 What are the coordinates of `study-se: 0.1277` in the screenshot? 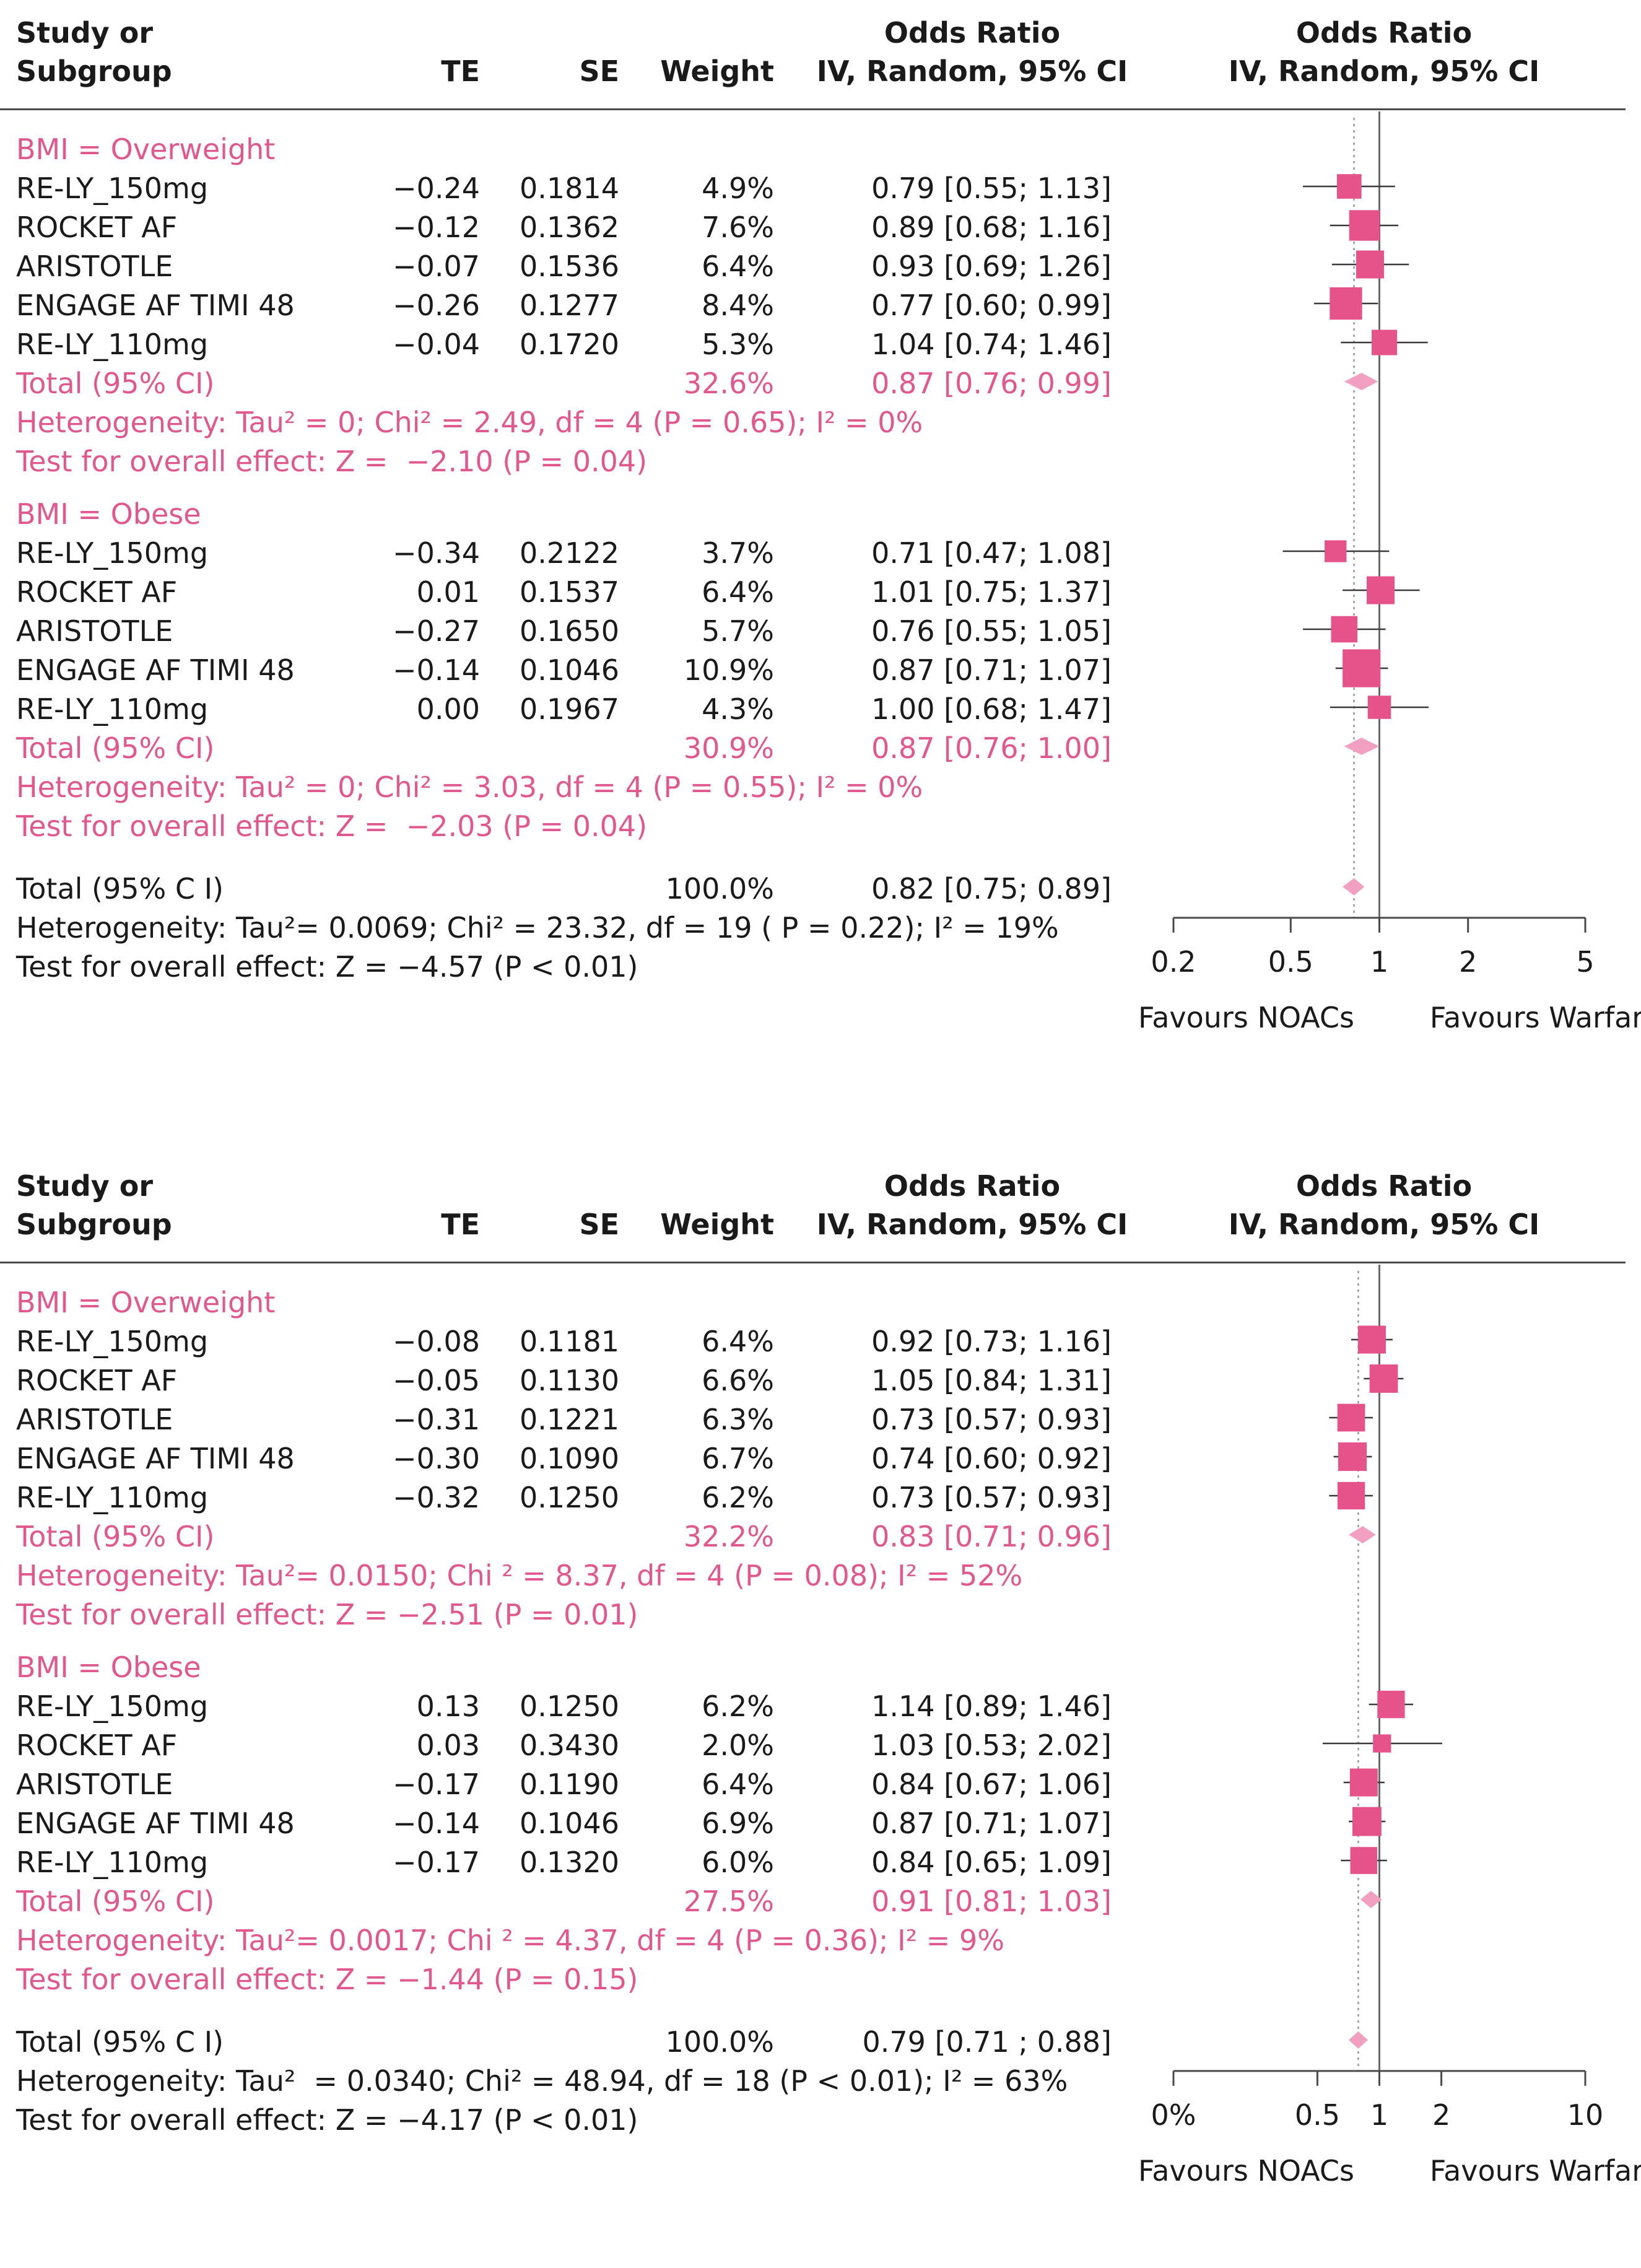 It's located at (569, 305).